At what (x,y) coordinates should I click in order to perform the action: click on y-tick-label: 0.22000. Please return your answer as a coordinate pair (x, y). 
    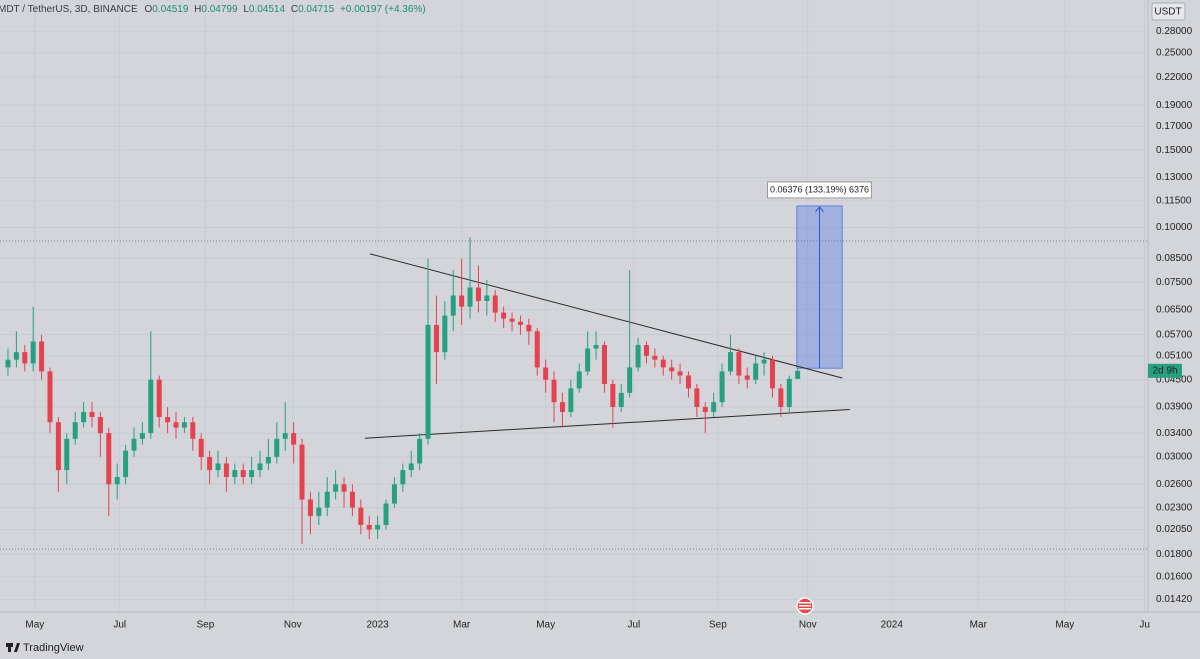
    Looking at the image, I should click on (1174, 77).